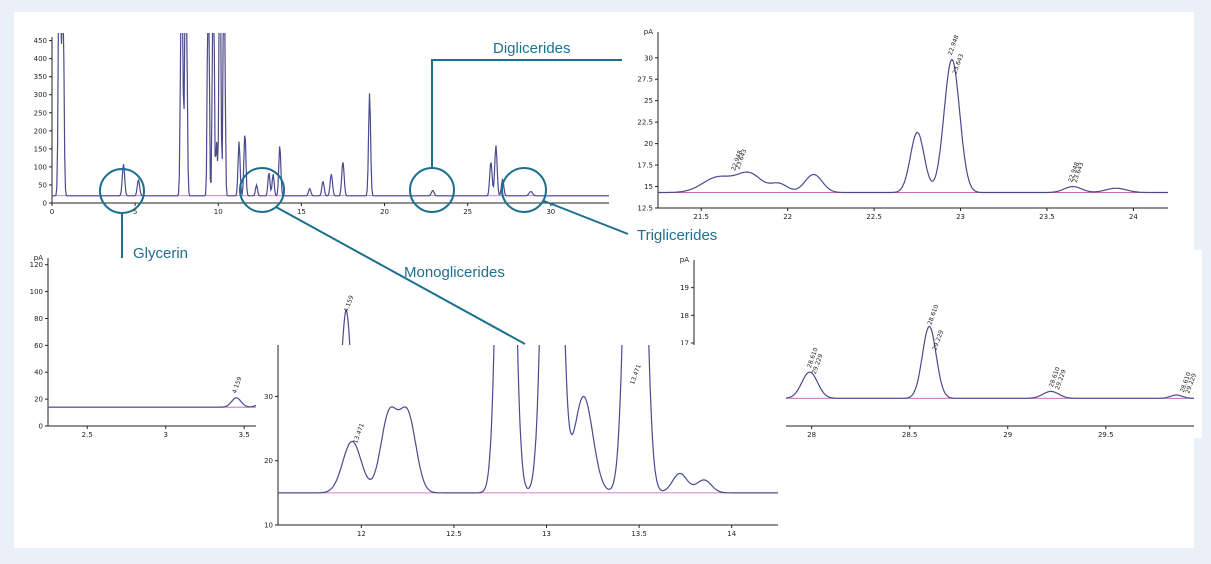 The width and height of the screenshot is (1211, 564). Describe the element at coordinates (40, 113) in the screenshot. I see `y-tick-label: 250` at that location.